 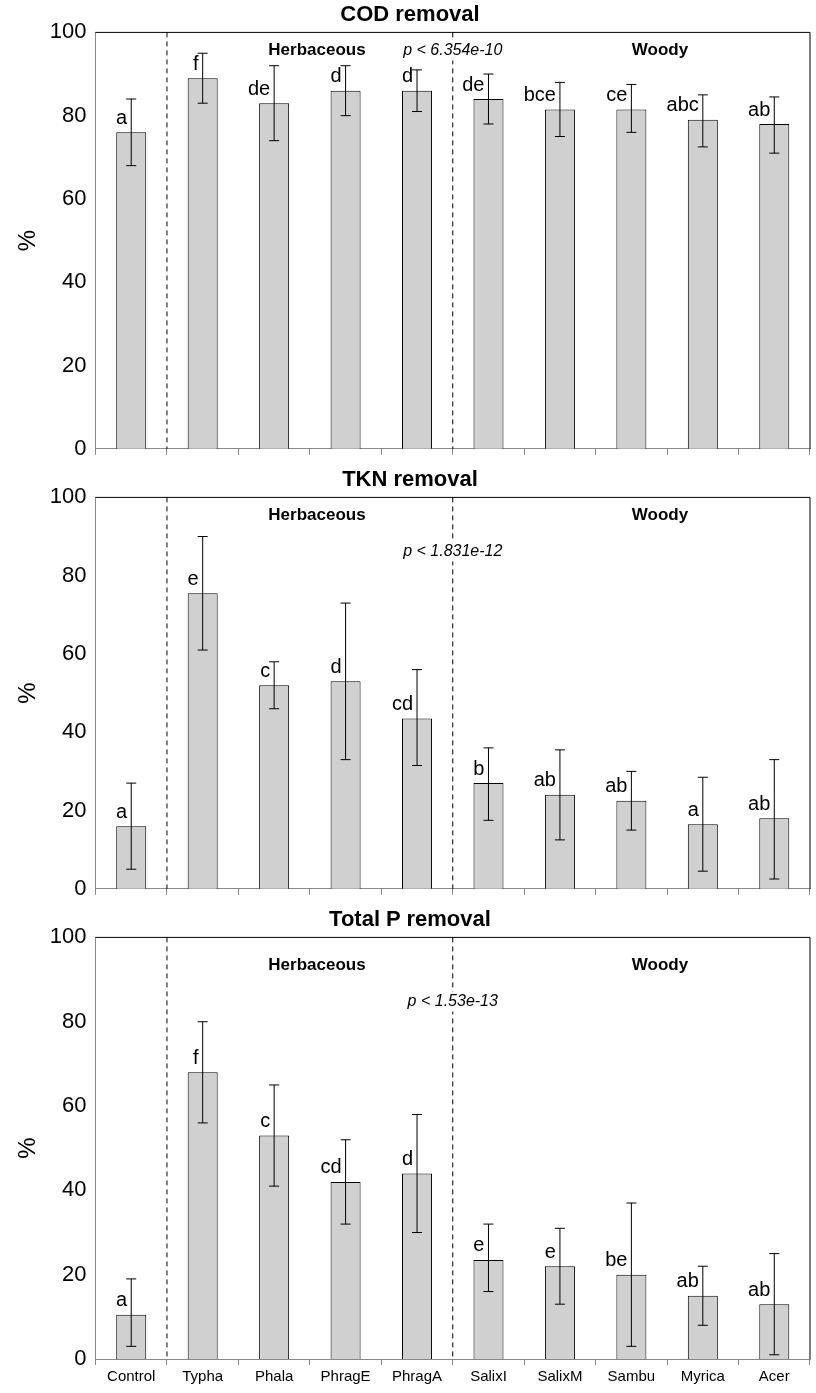 What do you see at coordinates (774, 1376) in the screenshot?
I see `x-tick-label: Acer` at bounding box center [774, 1376].